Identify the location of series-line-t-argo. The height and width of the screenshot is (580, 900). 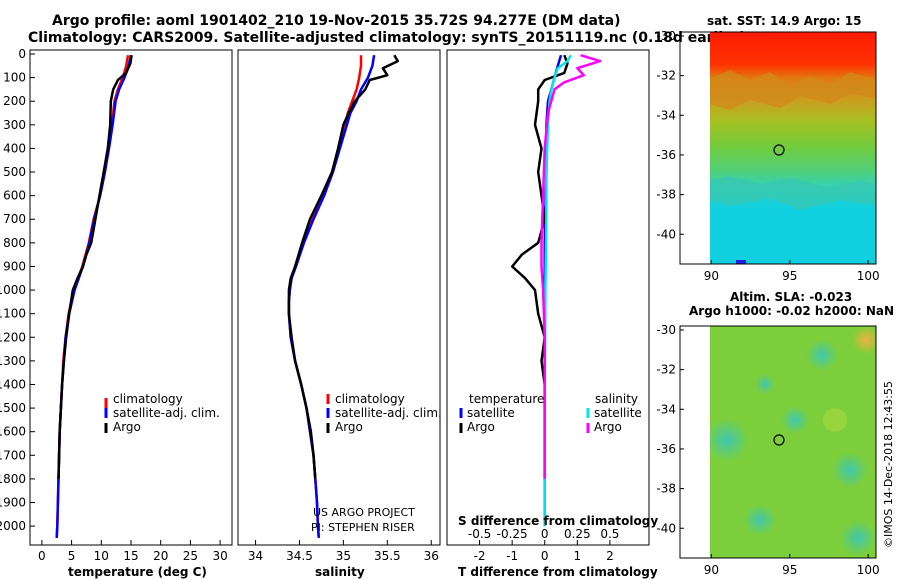
(539, 266).